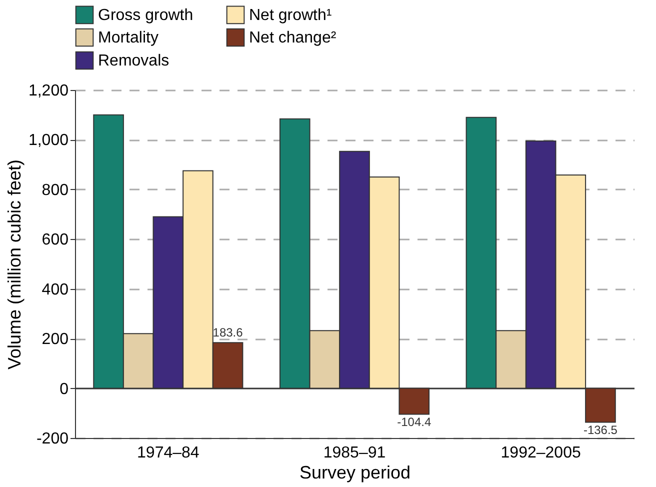 The width and height of the screenshot is (656, 487). What do you see at coordinates (146, 15) in the screenshot?
I see `legend-label: Gross growth` at bounding box center [146, 15].